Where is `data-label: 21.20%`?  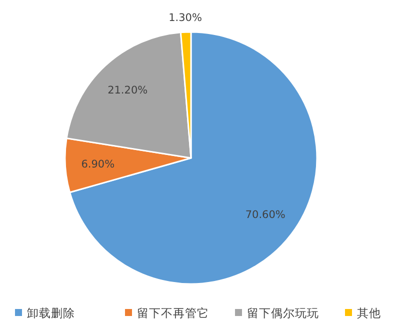
data-label: 21.20% is located at coordinates (128, 90).